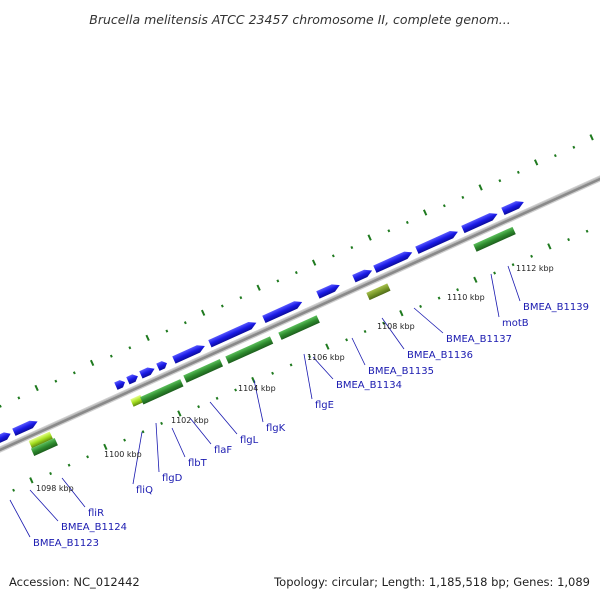 Image resolution: width=600 pixels, height=600 pixels. What do you see at coordinates (466, 297) in the screenshot?
I see `kbp-tick-label: 1110 kbp` at bounding box center [466, 297].